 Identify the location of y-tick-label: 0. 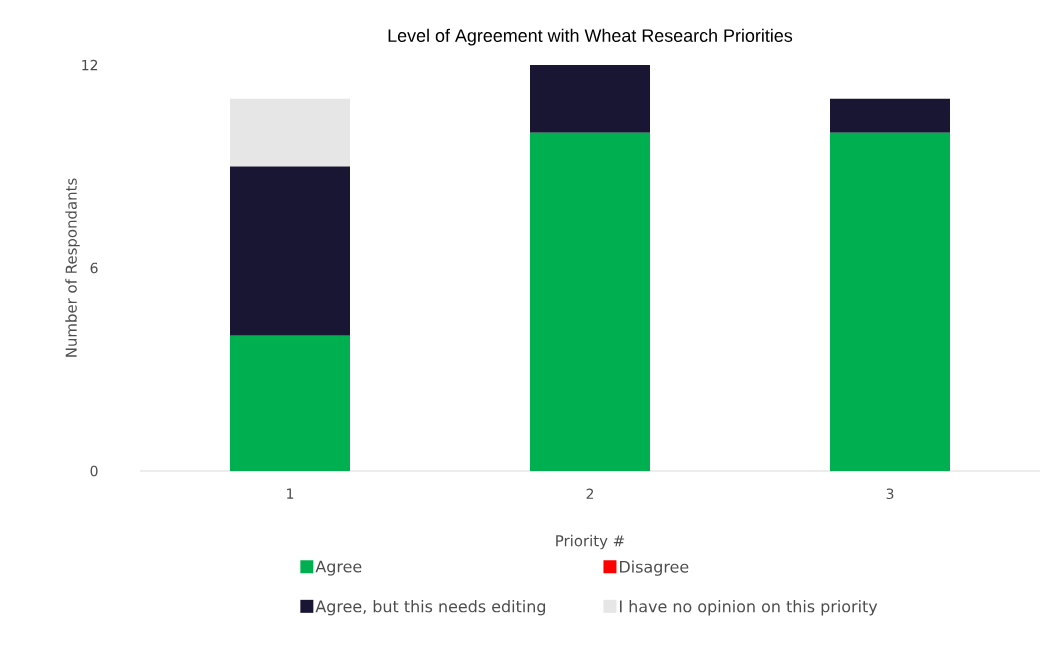
(94, 471).